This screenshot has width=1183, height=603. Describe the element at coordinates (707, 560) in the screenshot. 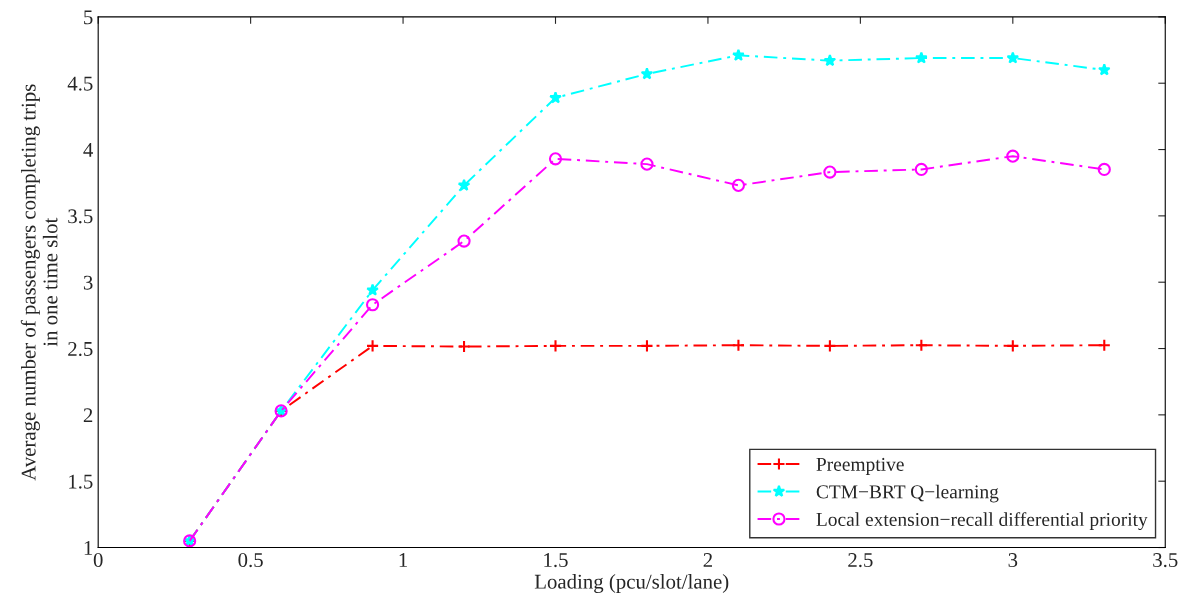

I see `x-tick-label: 2` at that location.